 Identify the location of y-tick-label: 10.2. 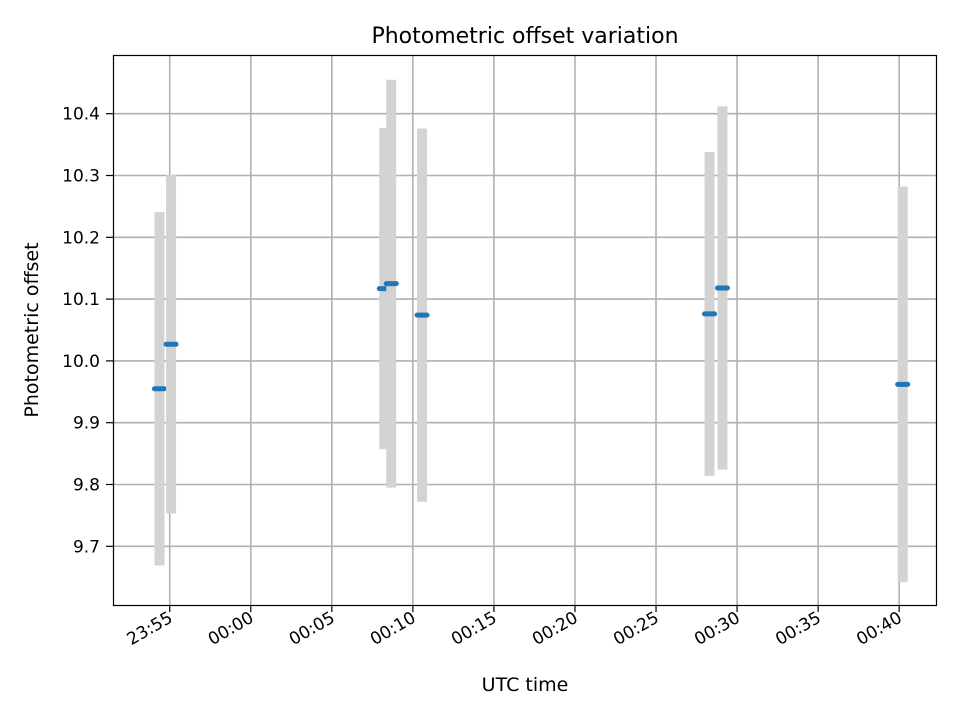
(81, 238).